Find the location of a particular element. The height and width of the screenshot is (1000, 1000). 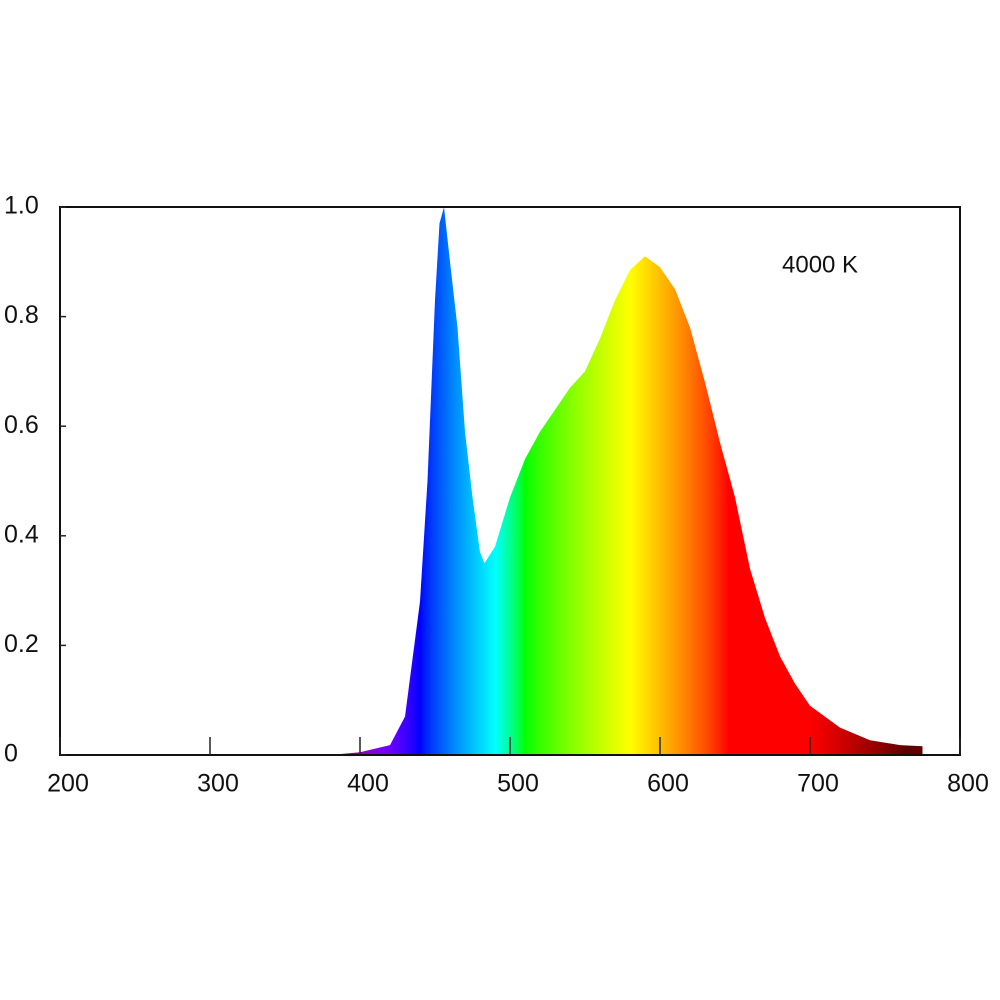

x-tick-label: 800 is located at coordinates (968, 784).